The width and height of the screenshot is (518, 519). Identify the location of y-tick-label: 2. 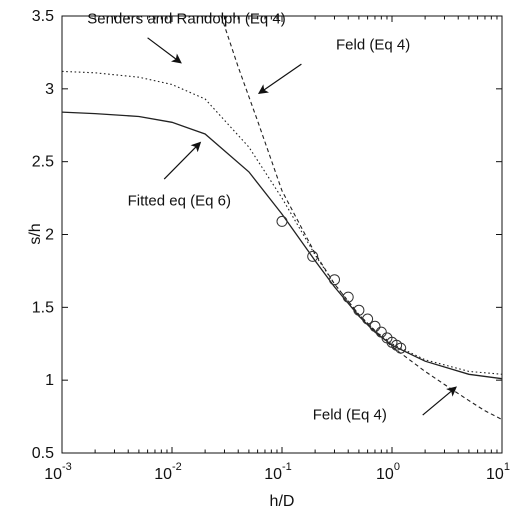
(49, 235).